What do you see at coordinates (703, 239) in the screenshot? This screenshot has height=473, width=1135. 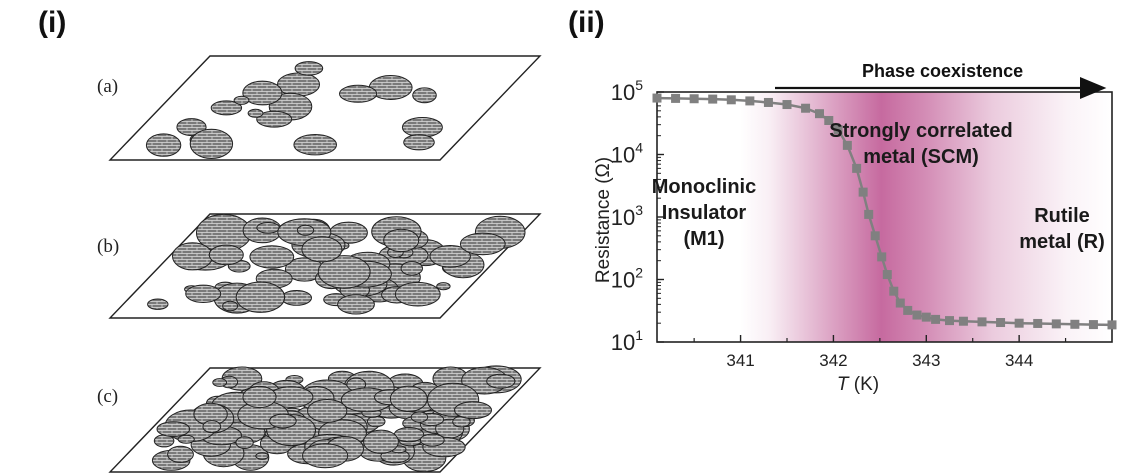 I see `region-m1-line3: (M1)` at bounding box center [703, 239].